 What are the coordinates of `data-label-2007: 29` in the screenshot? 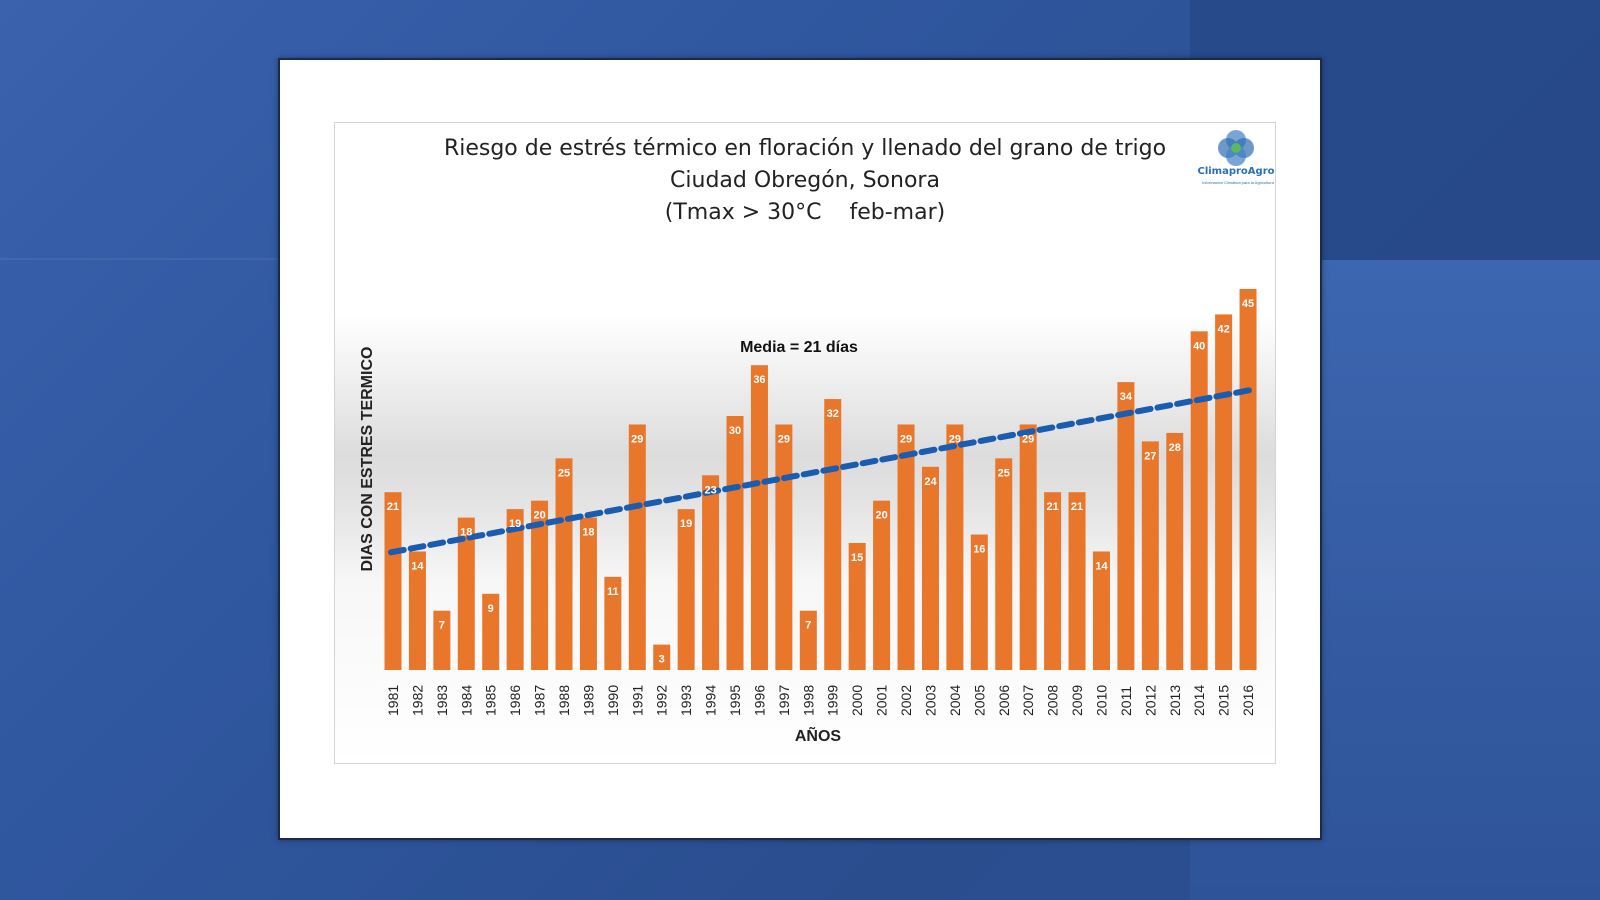 It's located at (1028, 439).